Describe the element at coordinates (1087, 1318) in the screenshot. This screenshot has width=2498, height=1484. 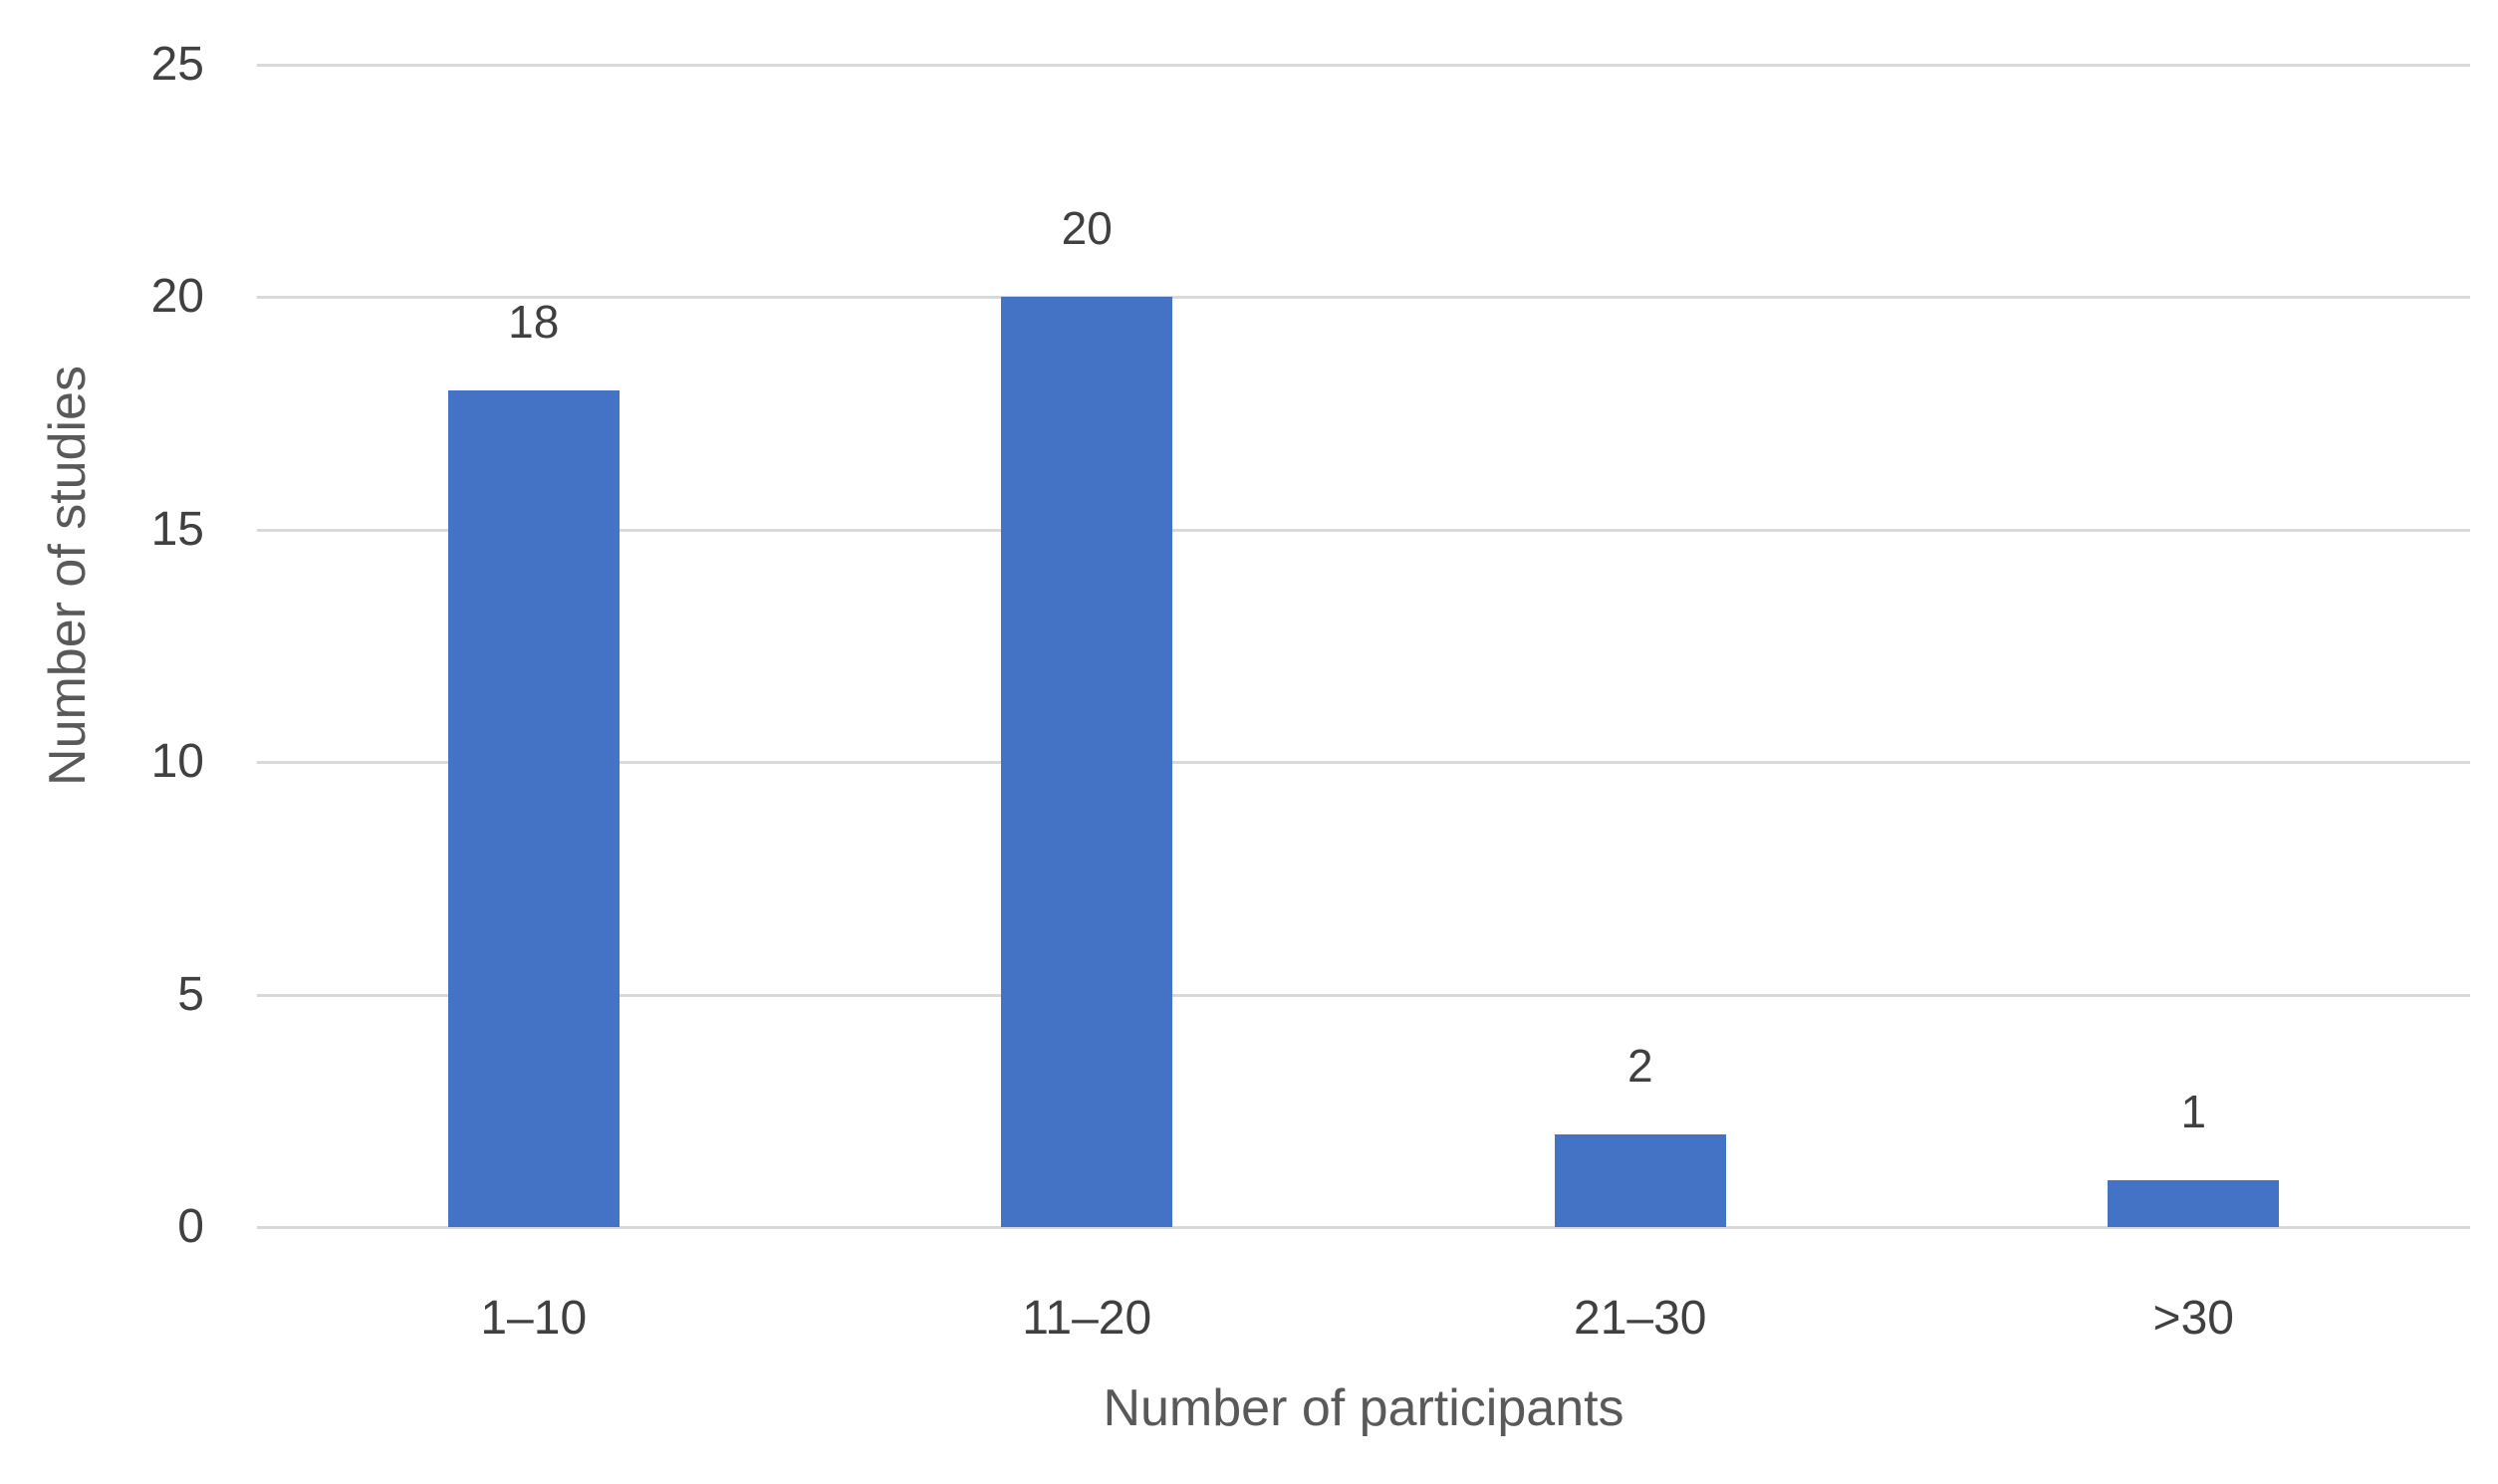
I see `x-tick-label: 11–20` at that location.